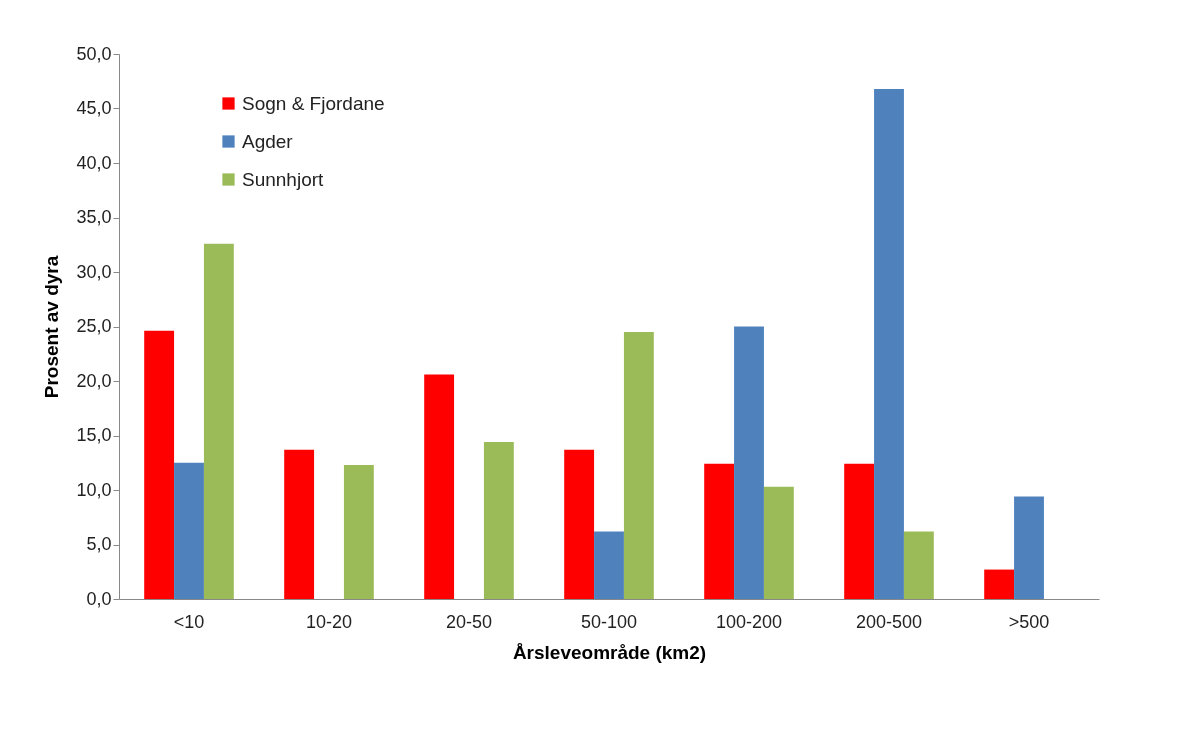 This screenshot has width=1200, height=748. Describe the element at coordinates (99, 598) in the screenshot. I see `y-tick-label: 0,0` at that location.